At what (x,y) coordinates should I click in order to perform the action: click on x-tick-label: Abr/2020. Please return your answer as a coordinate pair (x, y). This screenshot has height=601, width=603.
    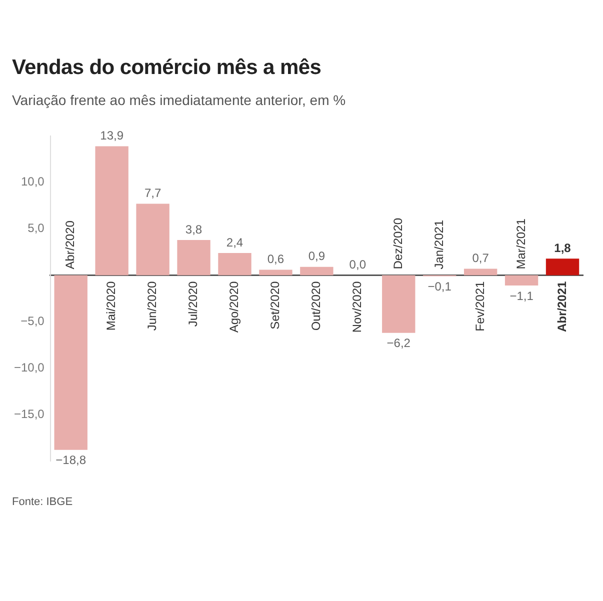
    Looking at the image, I should click on (70, 245).